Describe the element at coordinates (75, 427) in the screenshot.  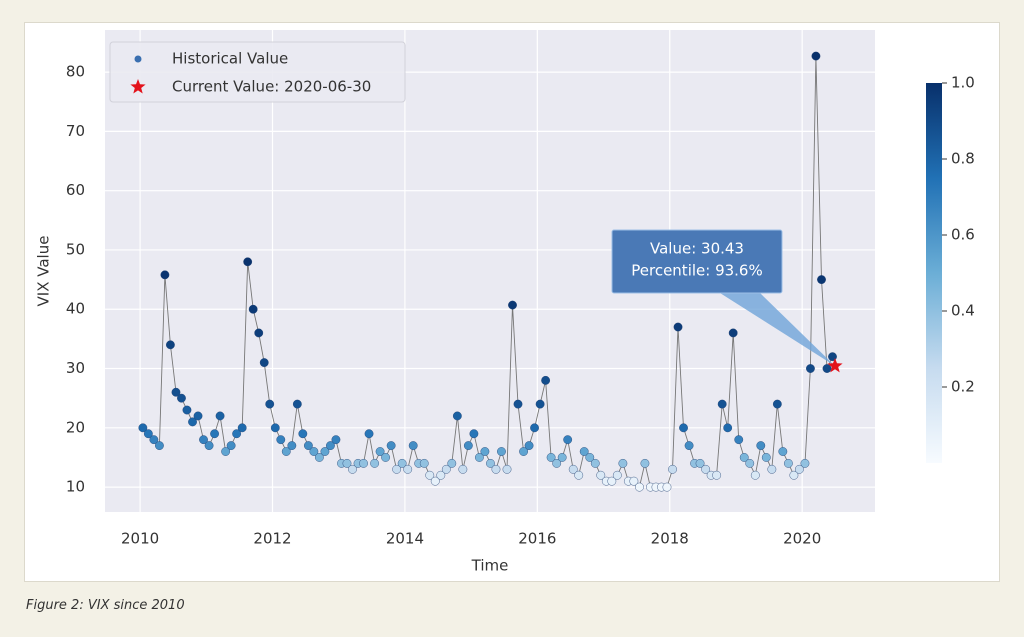
I see `y-tick-label: 20` at that location.